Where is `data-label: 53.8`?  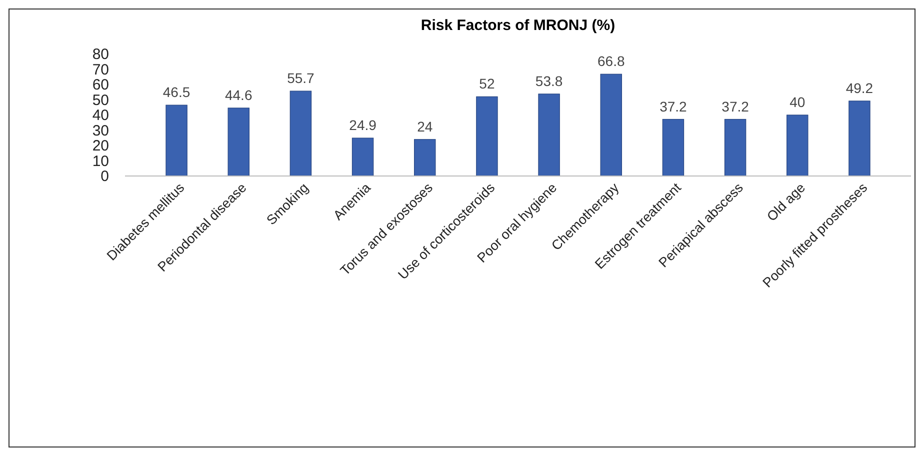 data-label: 53.8 is located at coordinates (549, 80).